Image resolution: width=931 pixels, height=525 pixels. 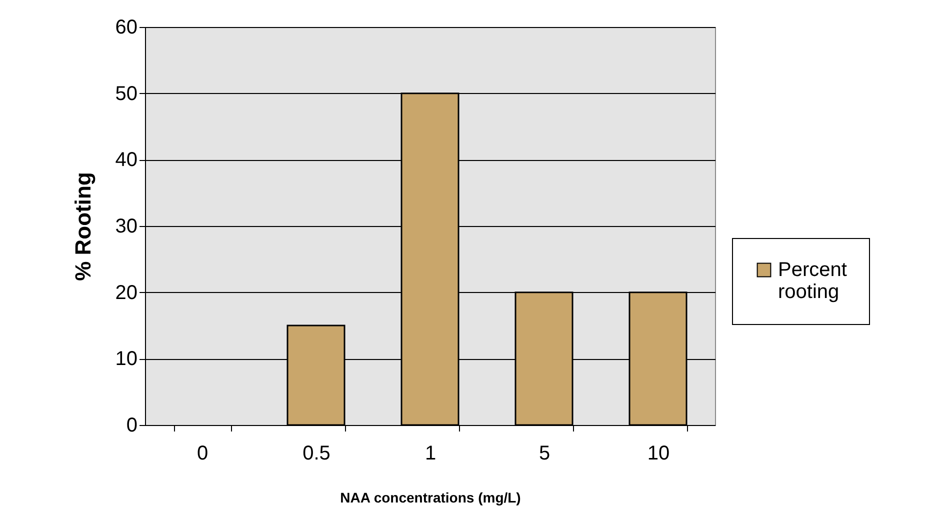 What do you see at coordinates (126, 293) in the screenshot?
I see `y-tick-label: 20` at bounding box center [126, 293].